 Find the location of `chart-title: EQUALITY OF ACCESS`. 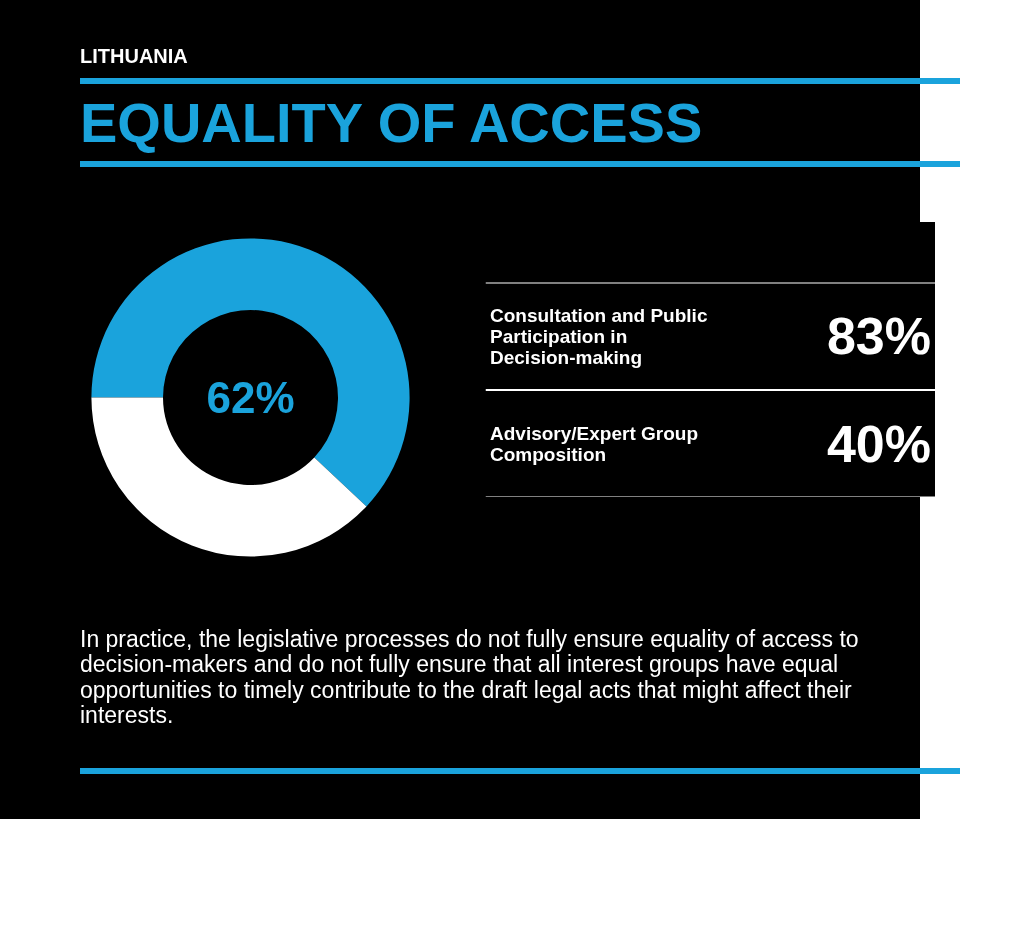

chart-title: EQUALITY OF ACCESS is located at coordinates (520, 122).